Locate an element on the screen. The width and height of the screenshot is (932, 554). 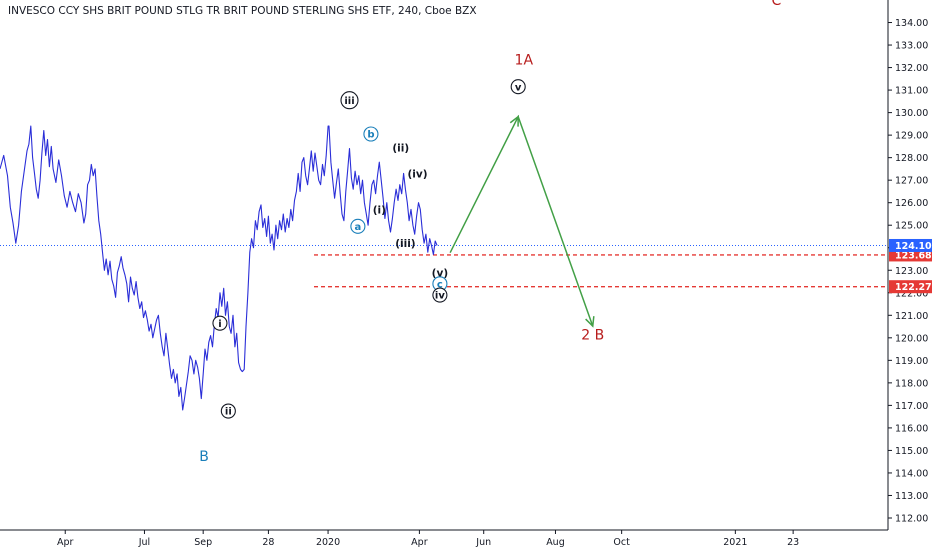
wave-label-text: (iii) is located at coordinates (405, 244).